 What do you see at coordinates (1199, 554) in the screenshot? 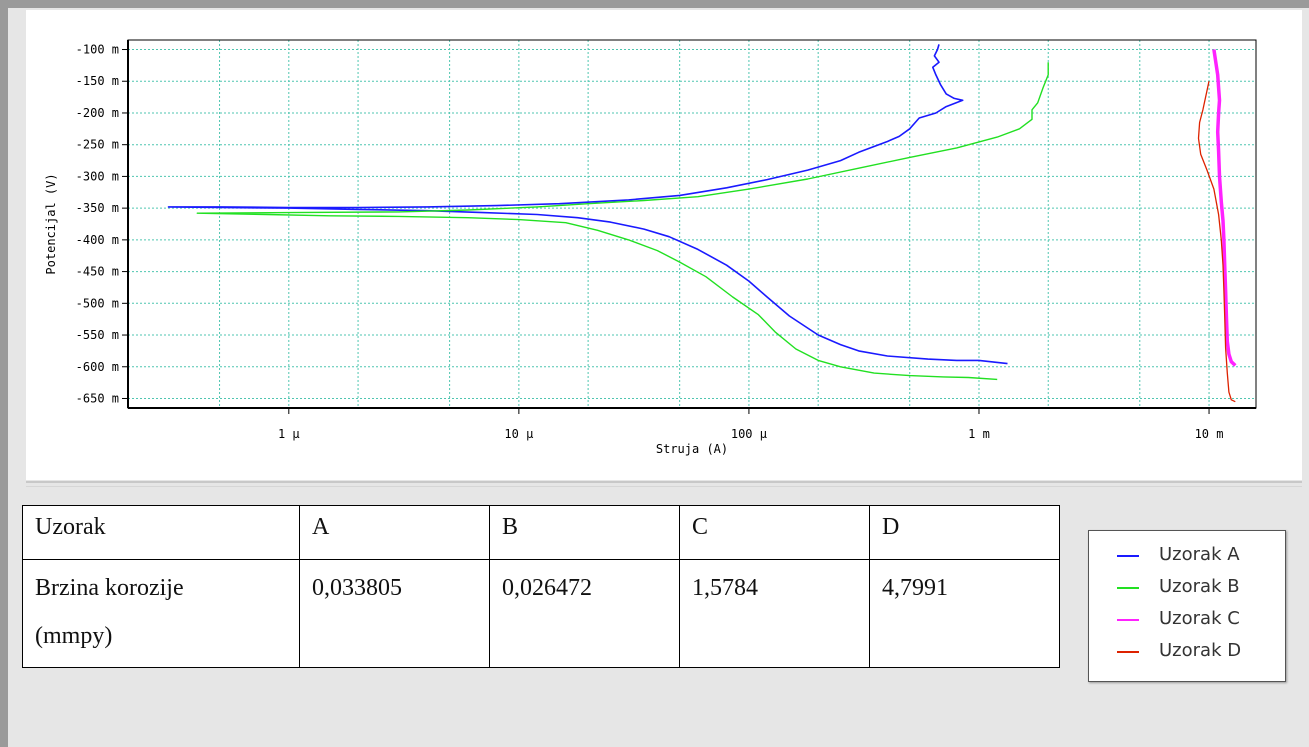
I see `legend-label: Uzorak A` at bounding box center [1199, 554].